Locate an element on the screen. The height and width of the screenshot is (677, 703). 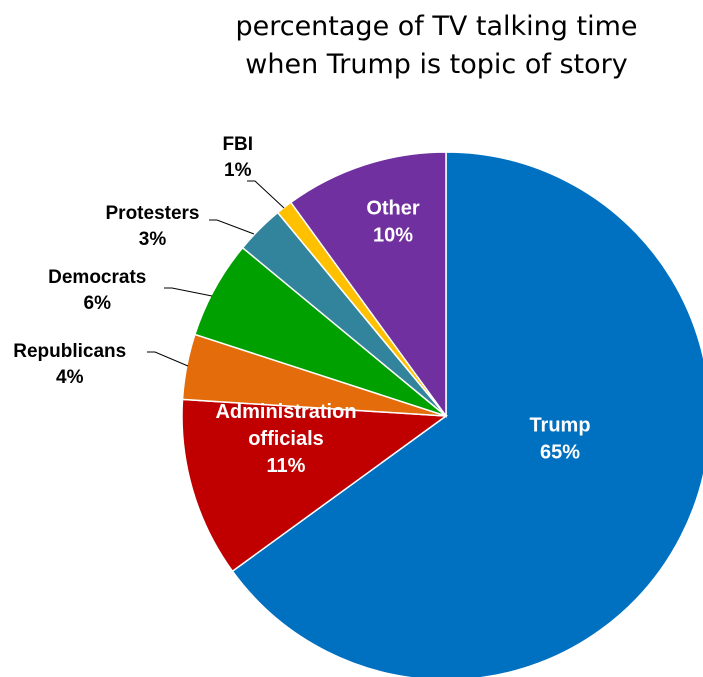
leader-line-democrats is located at coordinates (188, 292).